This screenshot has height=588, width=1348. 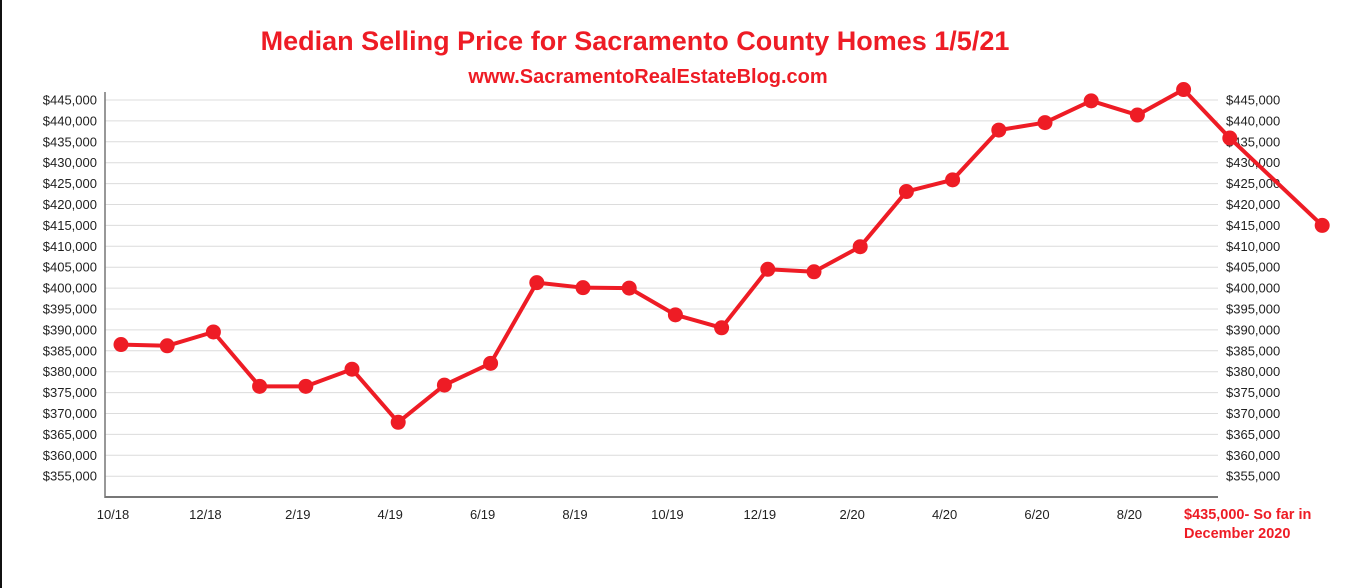 What do you see at coordinates (1, 294) in the screenshot?
I see `left-border` at bounding box center [1, 294].